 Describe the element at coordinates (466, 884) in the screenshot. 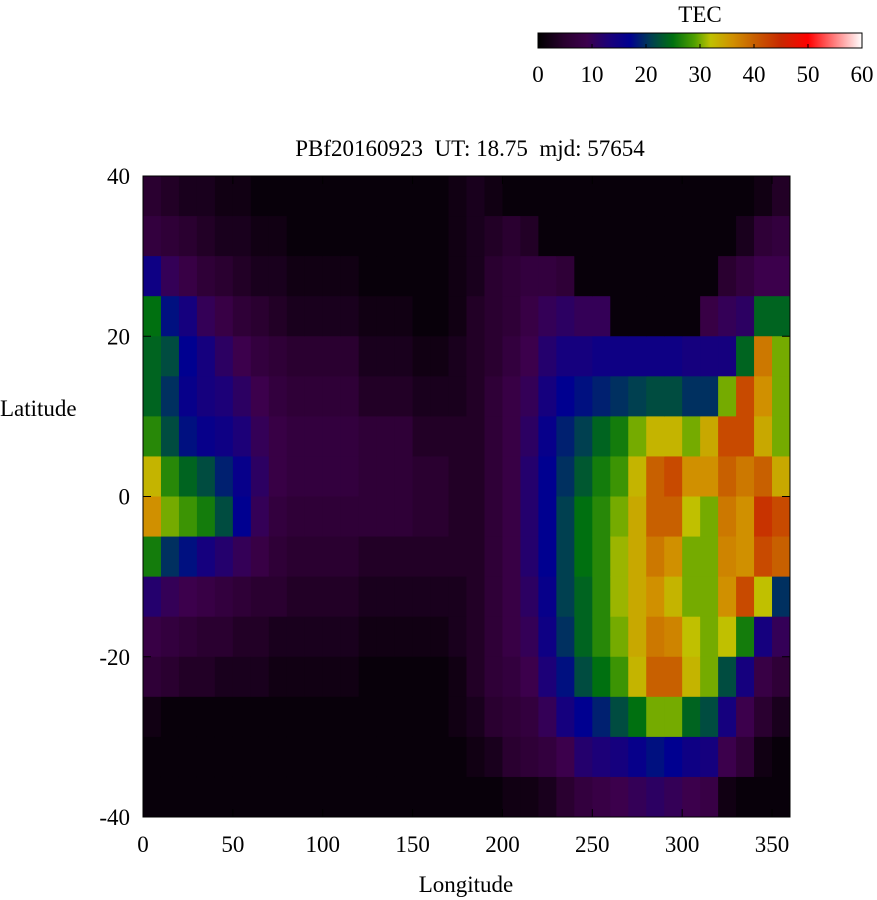

I see `x-axis-label: Longitude` at that location.